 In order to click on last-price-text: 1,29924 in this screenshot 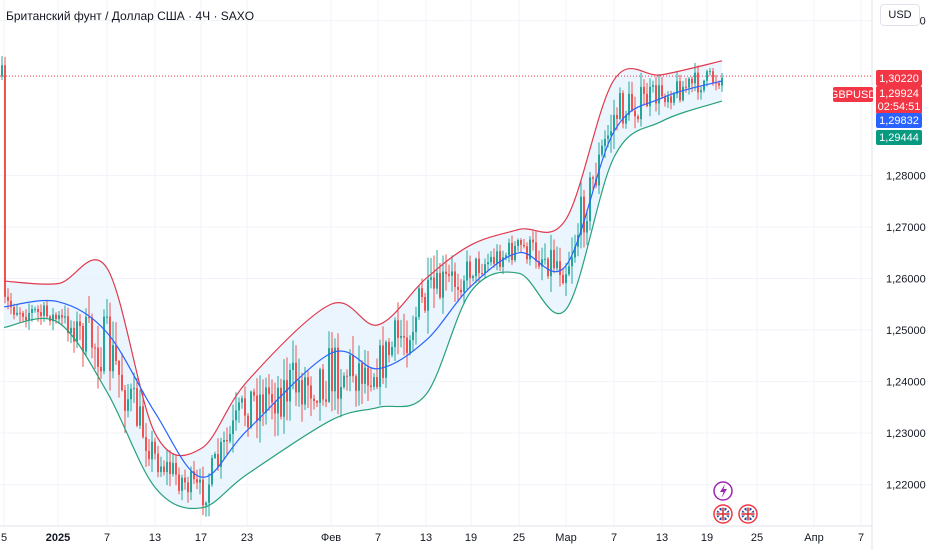, I will do `click(899, 94)`.